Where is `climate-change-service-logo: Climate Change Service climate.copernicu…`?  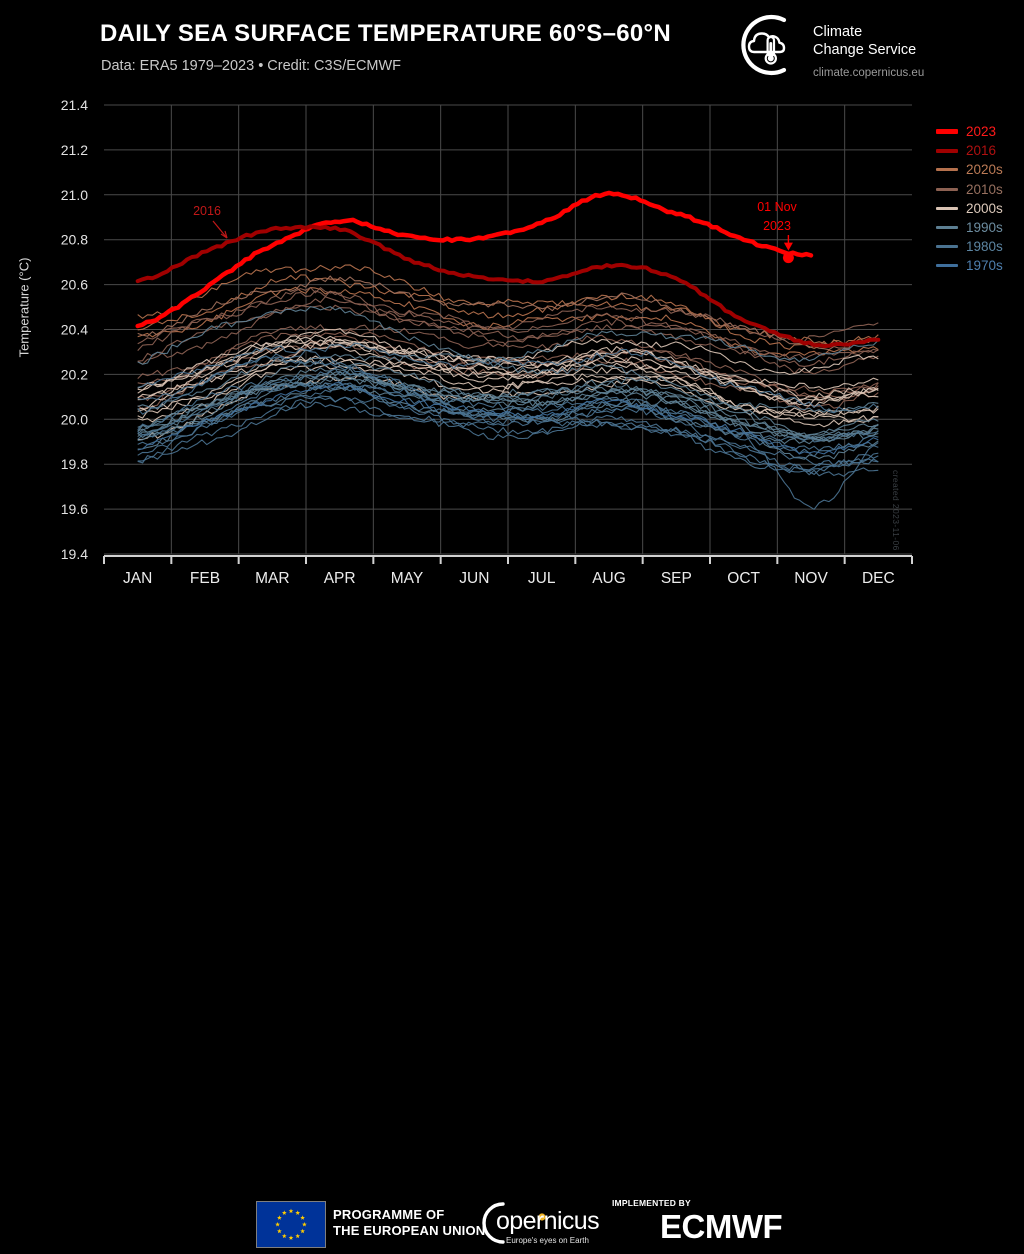 climate-change-service-logo: Climate Change Service climate.copernicu… is located at coordinates (877, 51).